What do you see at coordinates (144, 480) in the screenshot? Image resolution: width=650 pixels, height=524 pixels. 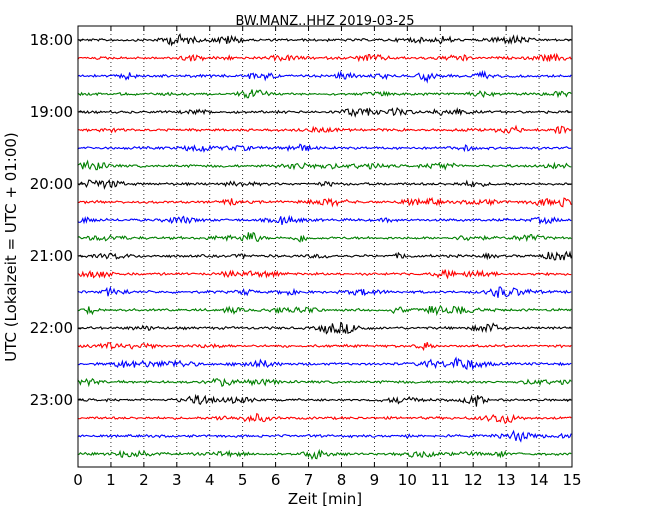 I see `x-tick-label: 2` at bounding box center [144, 480].